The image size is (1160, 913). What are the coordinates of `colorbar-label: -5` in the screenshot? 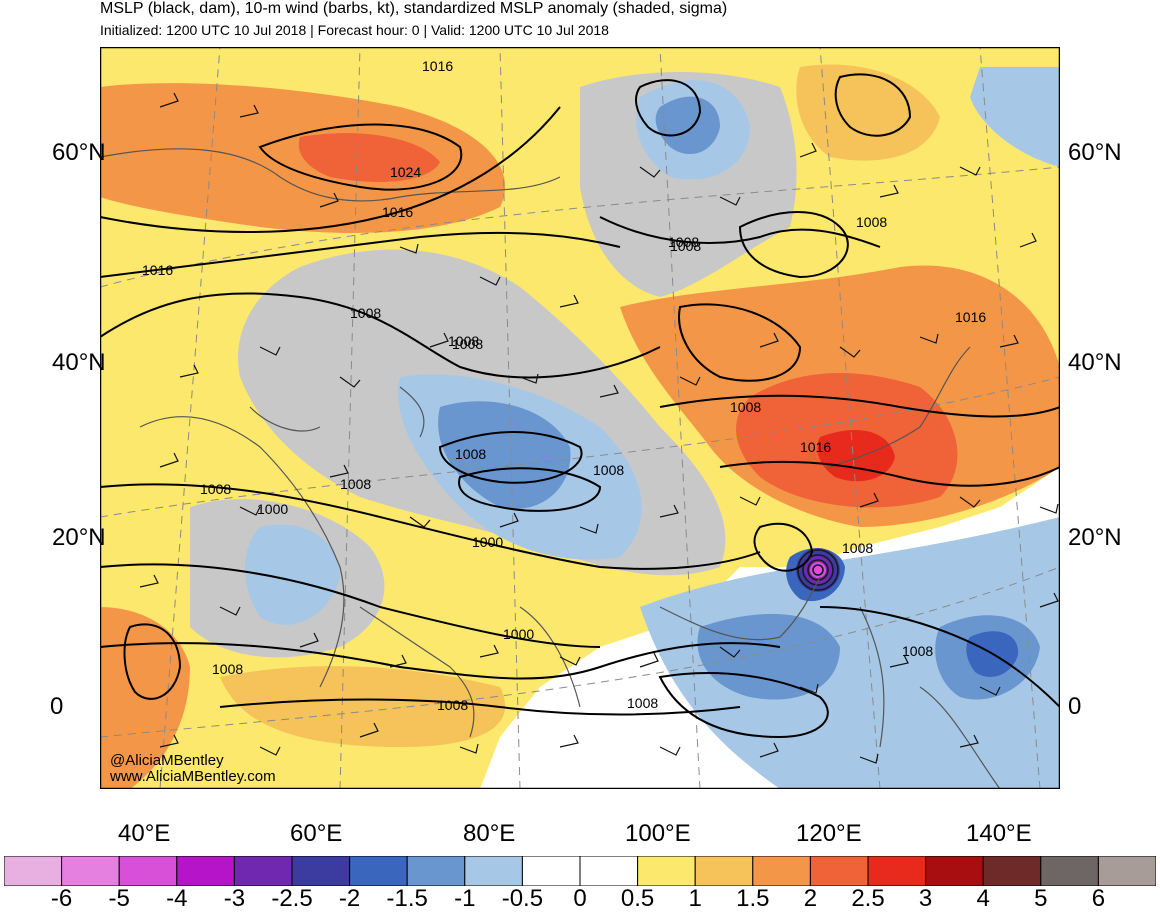 It's located at (119, 898).